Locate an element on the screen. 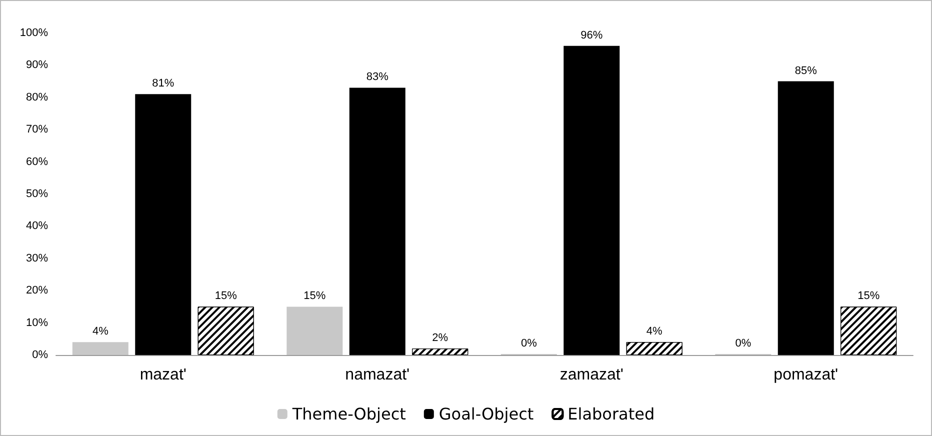 Image resolution: width=932 pixels, height=436 pixels. legend-label: Elaborated is located at coordinates (611, 414).